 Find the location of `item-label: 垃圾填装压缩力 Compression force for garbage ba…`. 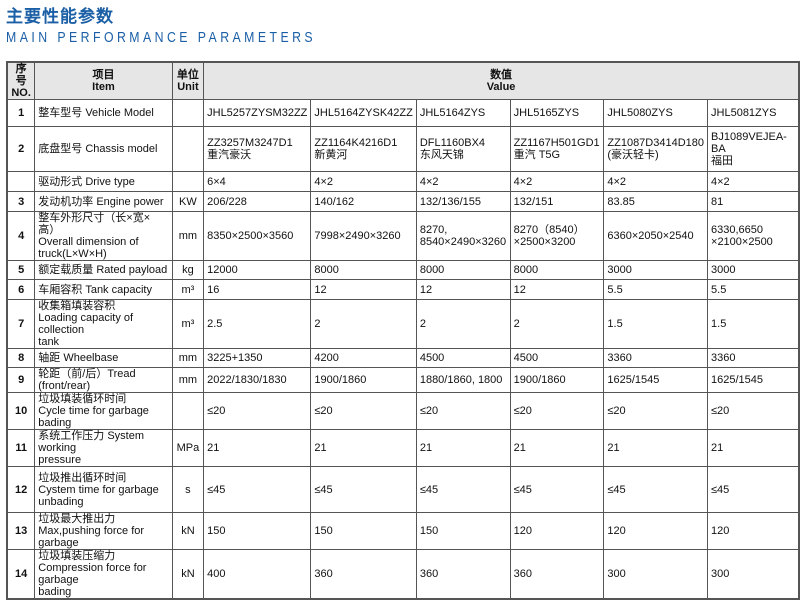

item-label: 垃圾填装压缩力 Compression force for garbage ba… is located at coordinates (103, 574).